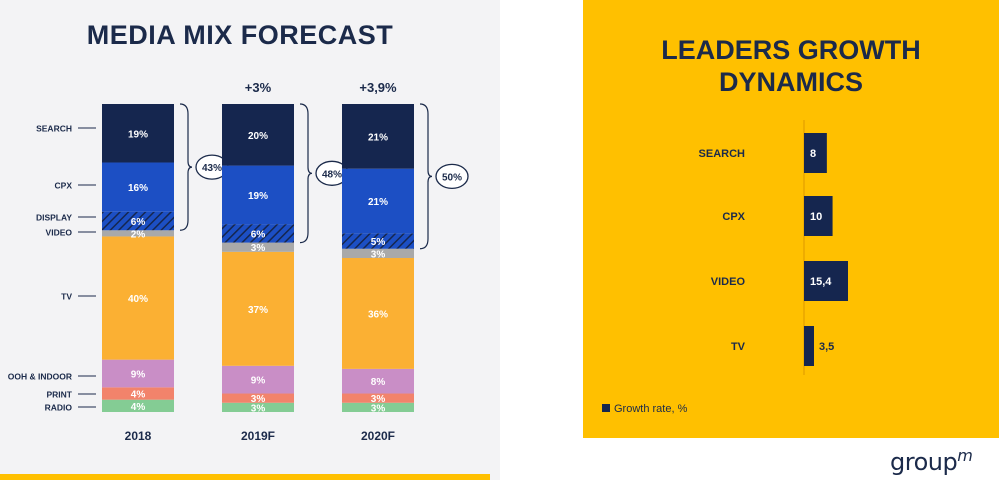  What do you see at coordinates (186, 167) in the screenshot?
I see `bracket-2018` at bounding box center [186, 167].